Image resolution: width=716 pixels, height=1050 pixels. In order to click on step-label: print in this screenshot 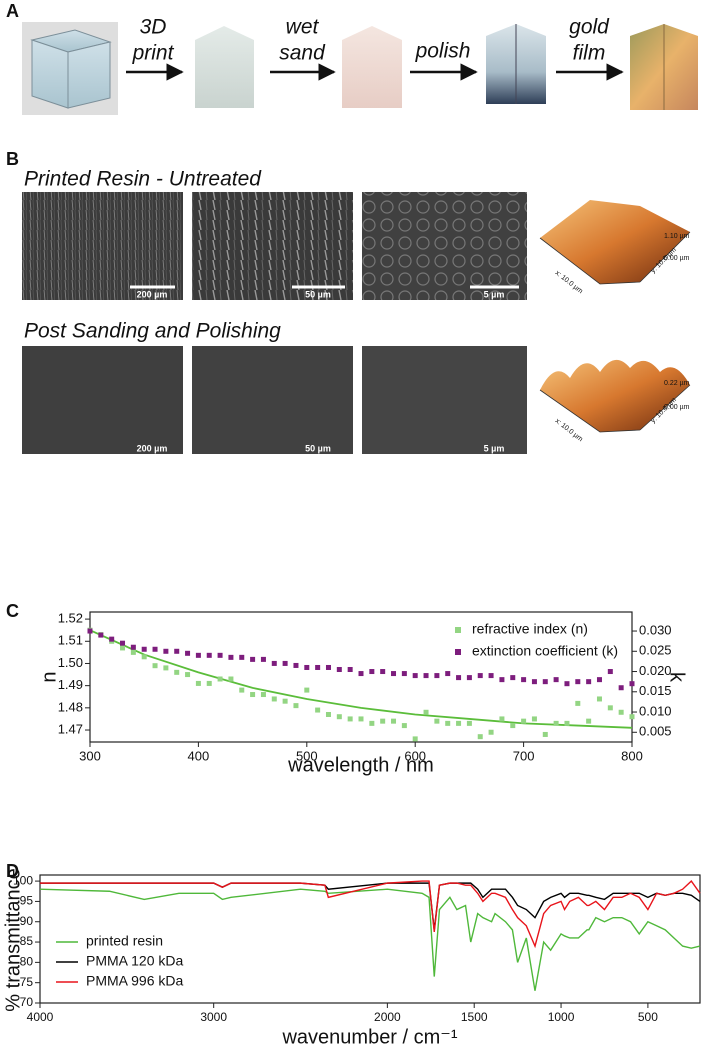, I will do `click(153, 53)`.